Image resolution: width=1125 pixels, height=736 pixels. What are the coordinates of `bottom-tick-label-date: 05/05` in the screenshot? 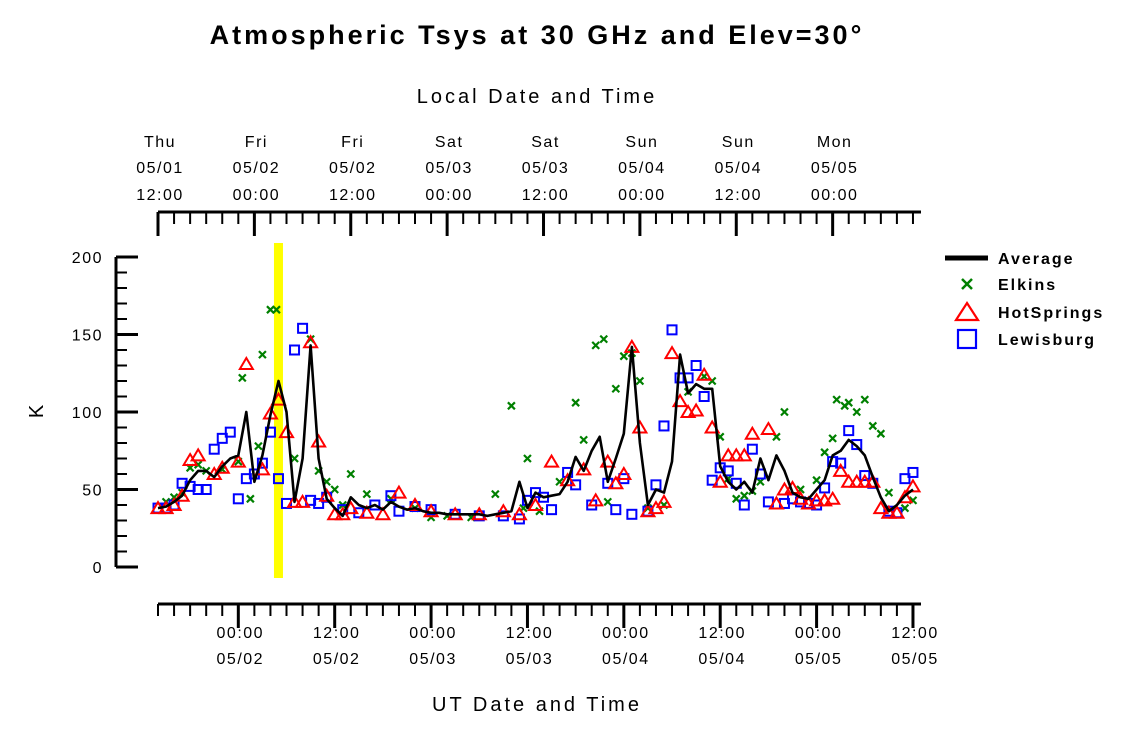 It's located at (819, 659).